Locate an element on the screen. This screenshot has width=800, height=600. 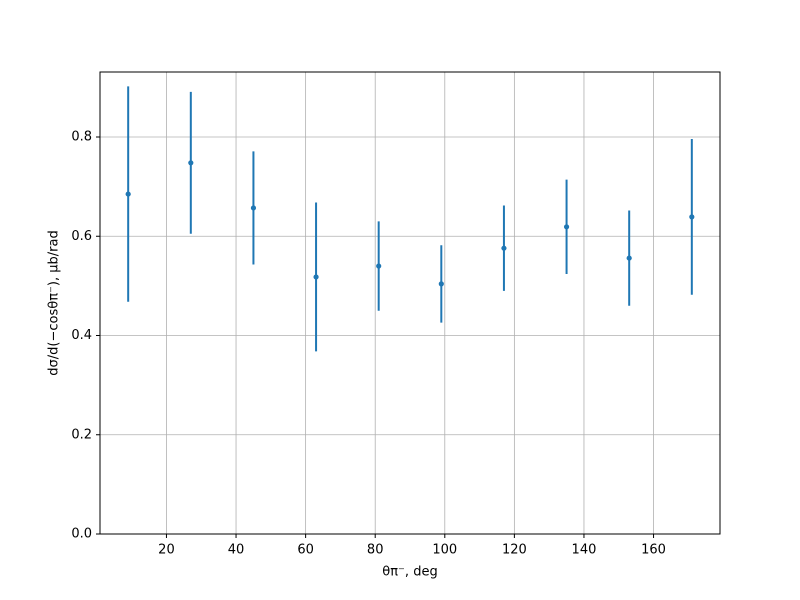
x-tick-label: 80 is located at coordinates (375, 550).